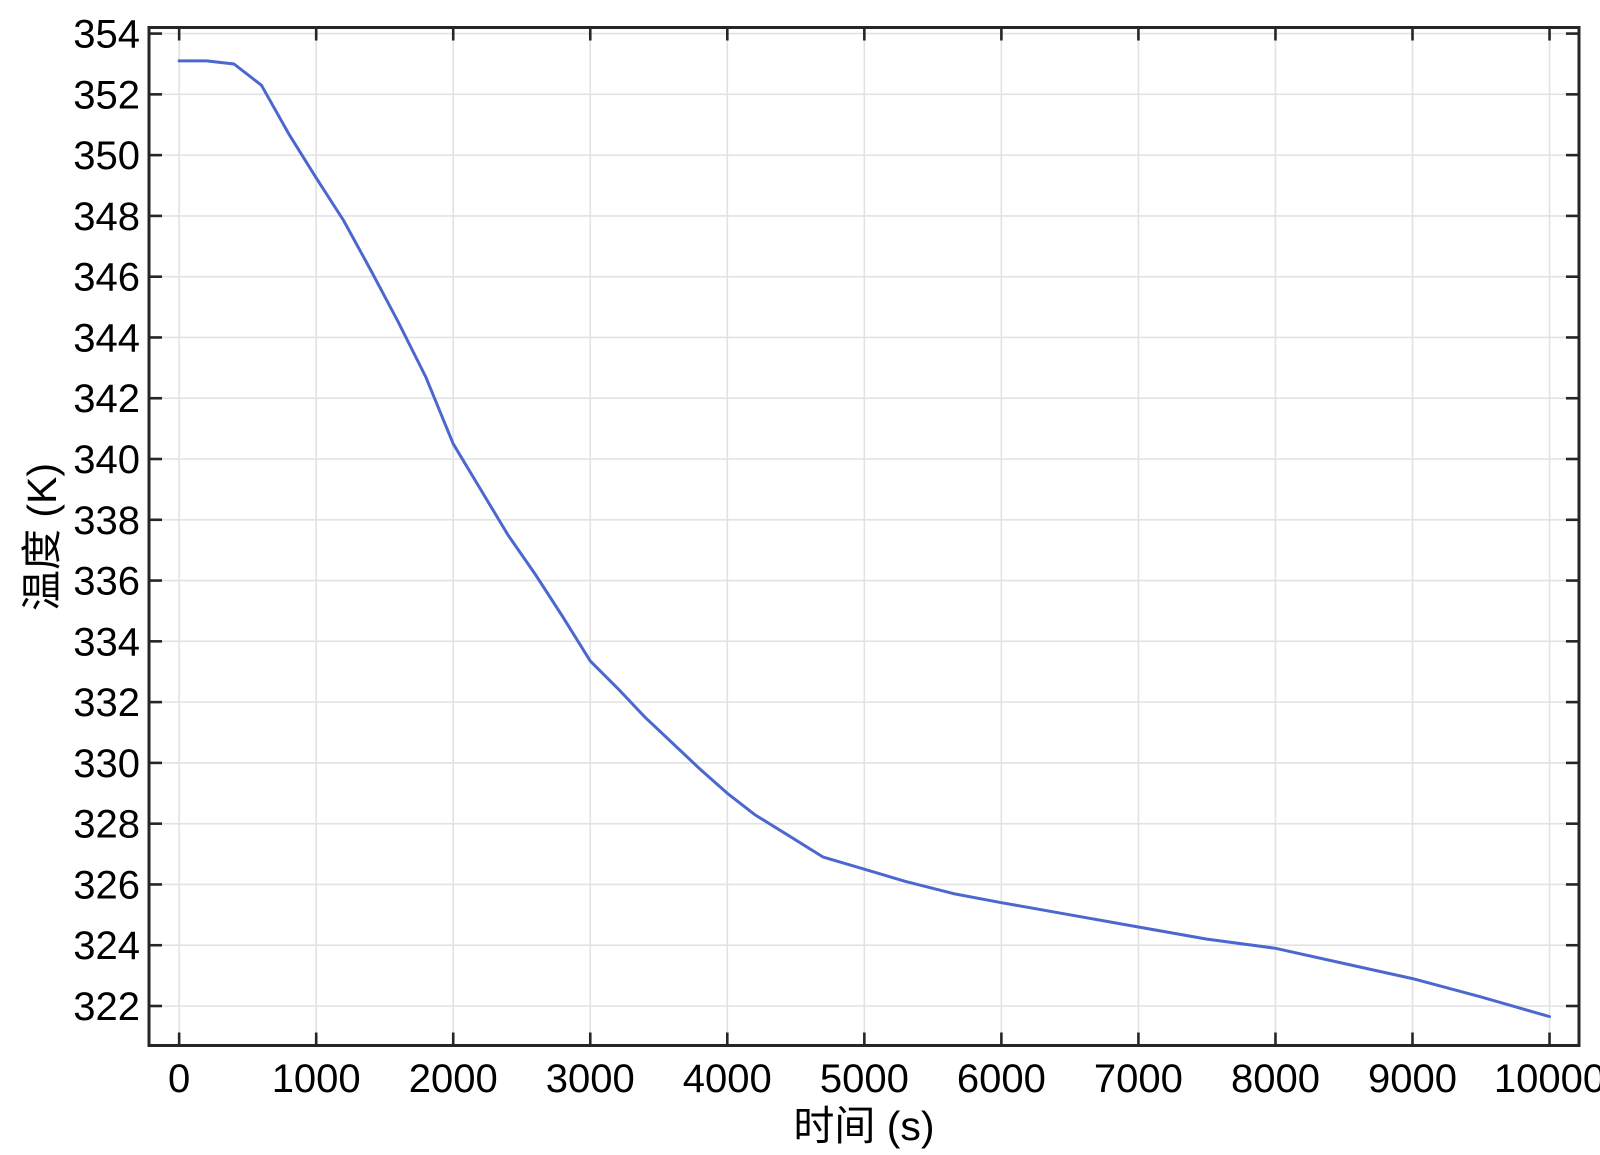 This screenshot has width=1600, height=1155. Describe the element at coordinates (727, 1079) in the screenshot. I see `x-tick-label: 4000` at that location.